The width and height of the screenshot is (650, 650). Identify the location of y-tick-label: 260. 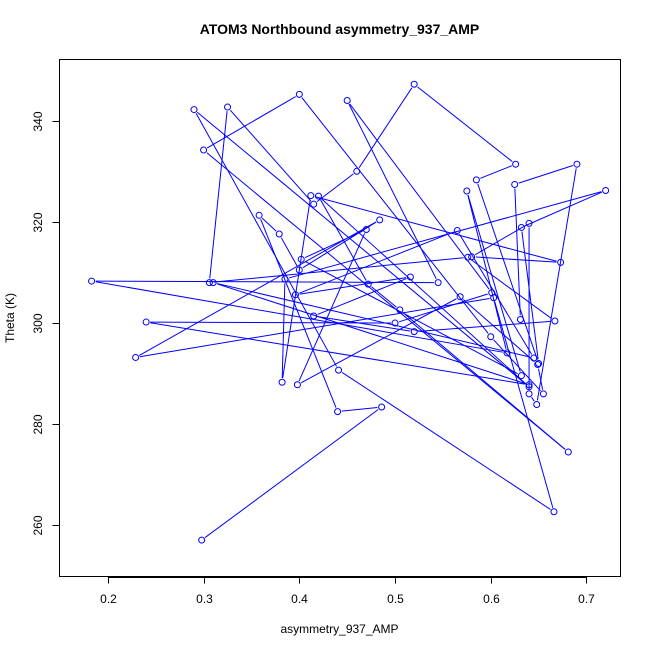
(38, 525).